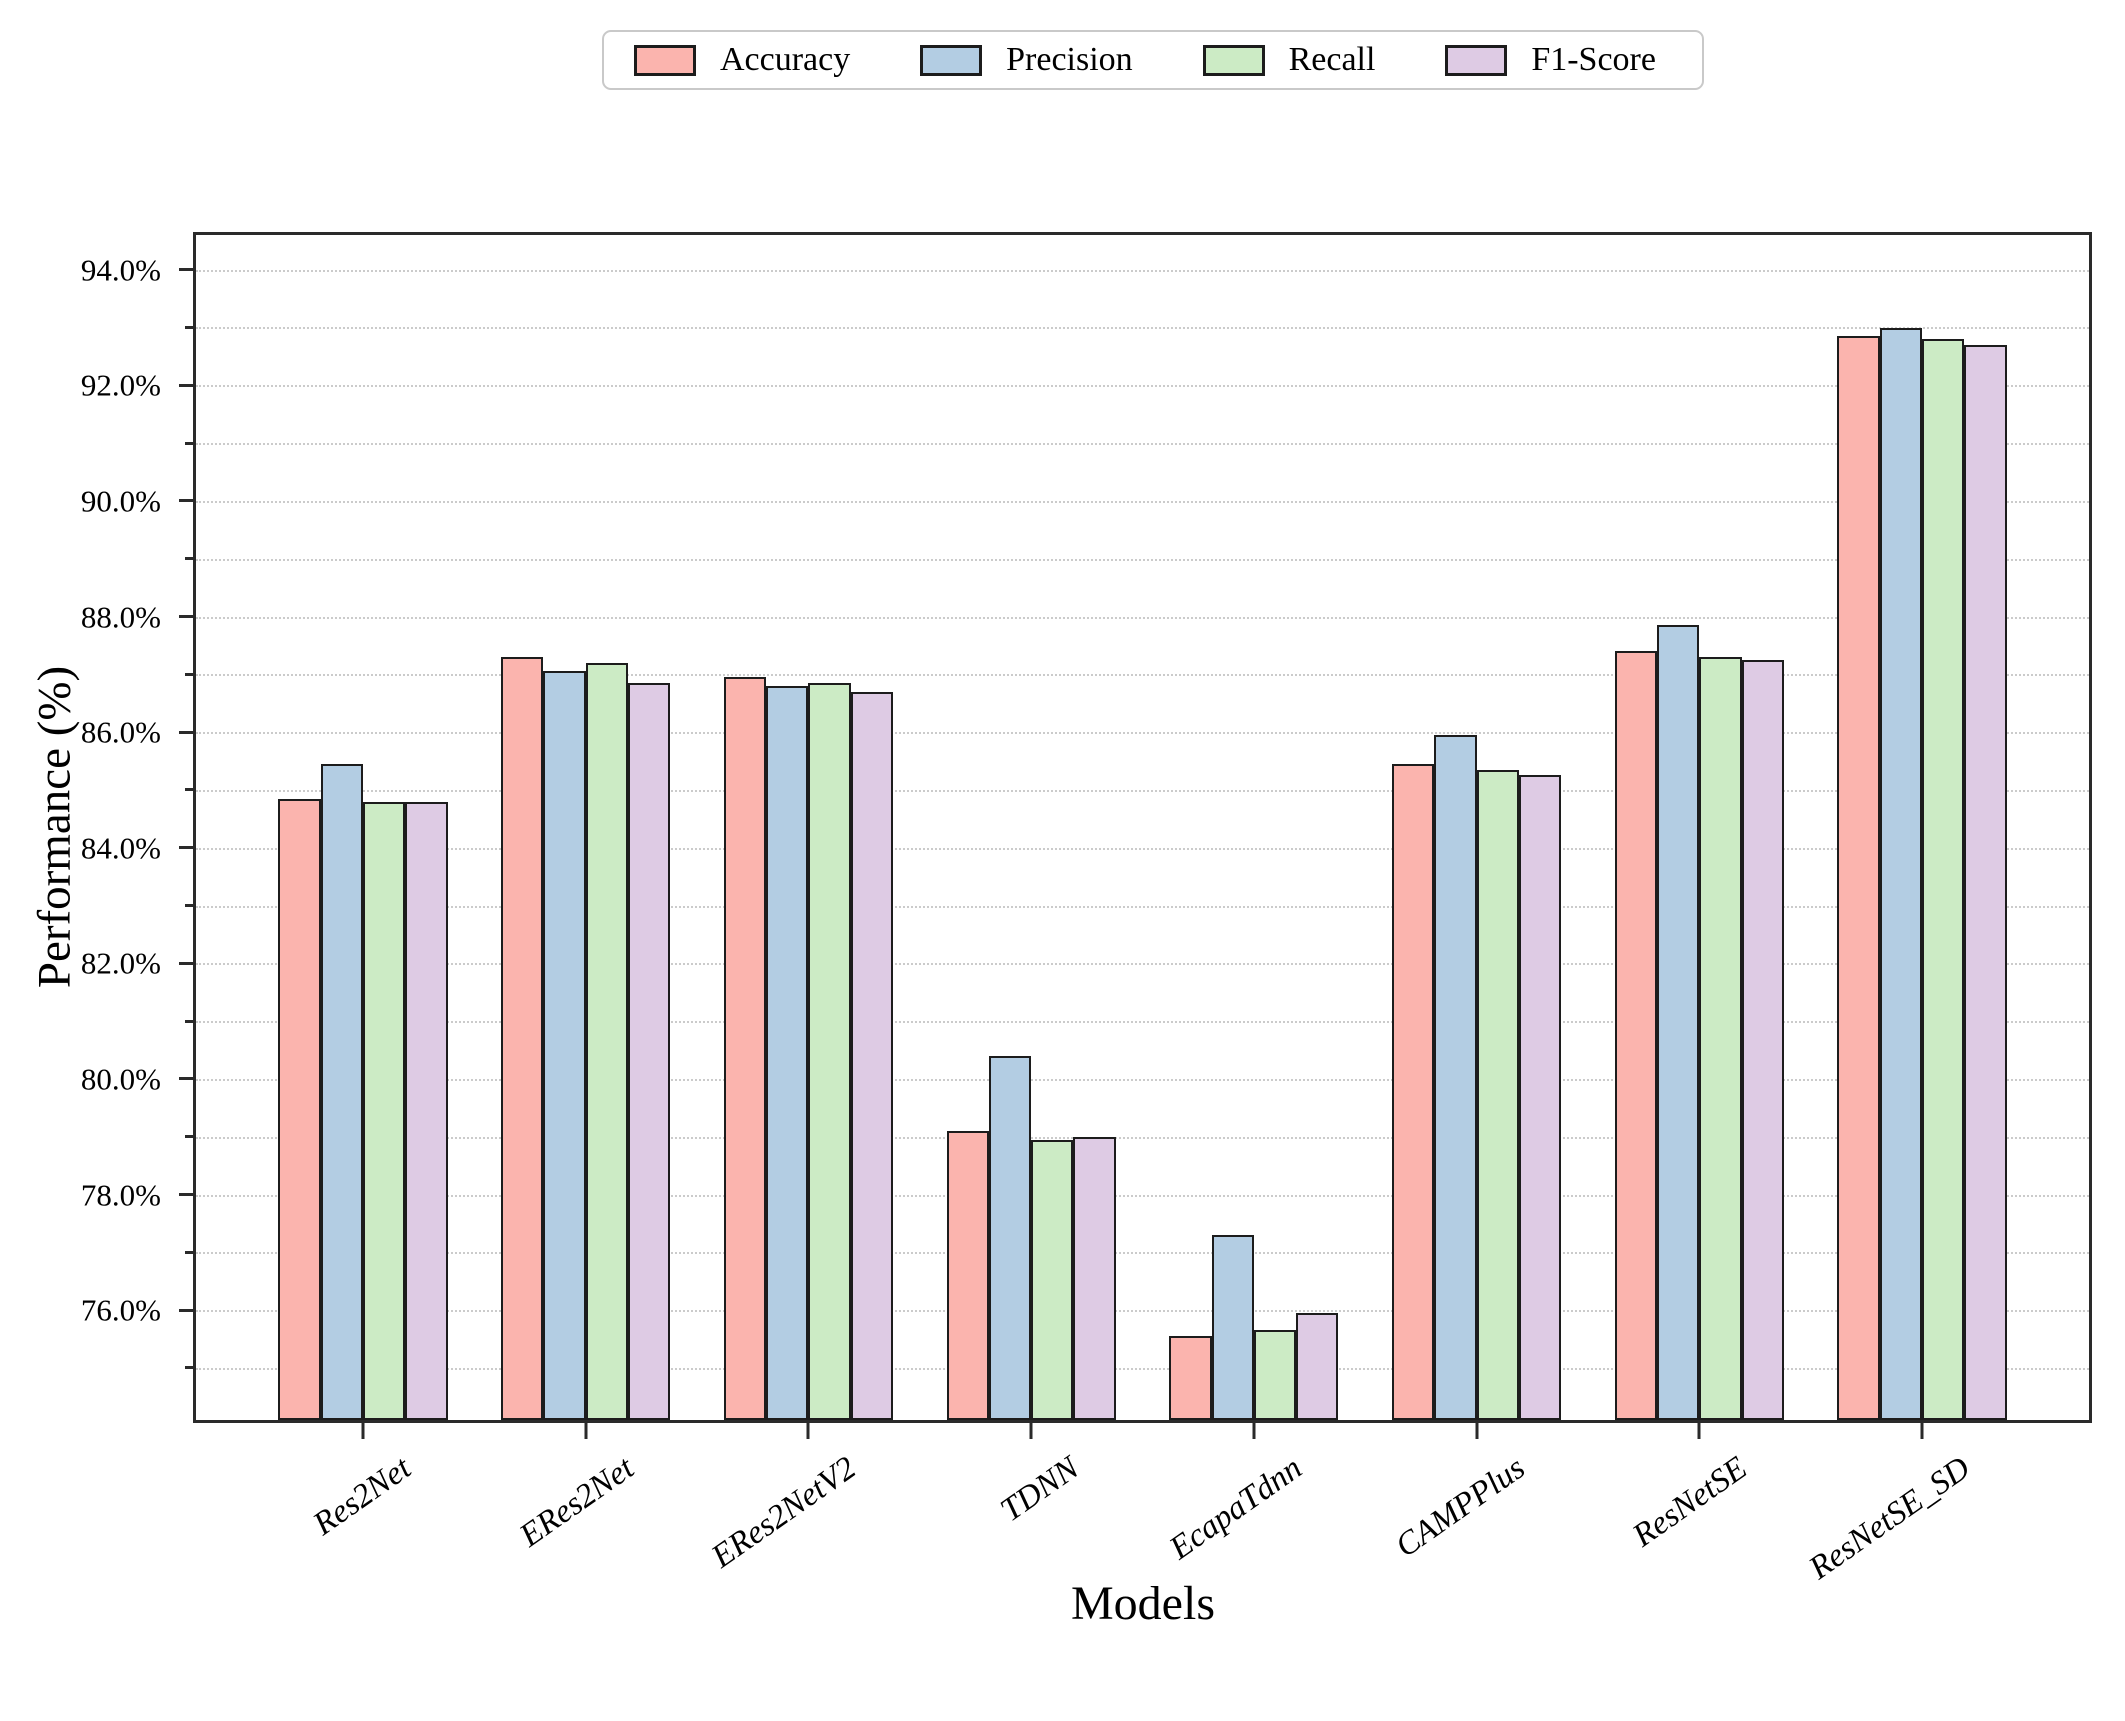  I want to click on legend-swatch-f1-score, so click(1476, 60).